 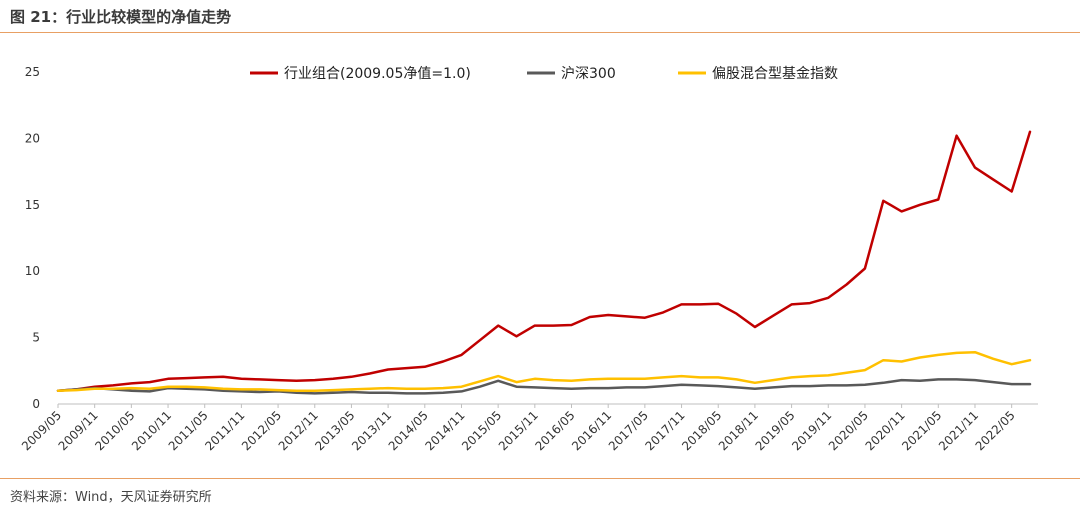 What do you see at coordinates (444, 430) in the screenshot?
I see `x-tick-label: 2014/11` at bounding box center [444, 430].